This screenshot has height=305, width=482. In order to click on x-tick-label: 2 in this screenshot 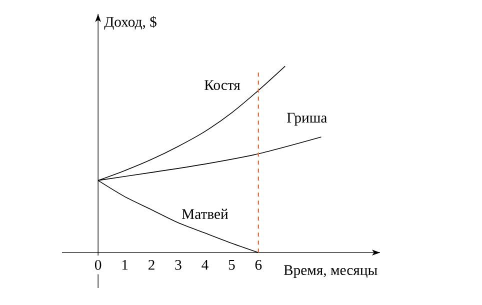, I will do `click(151, 265)`.